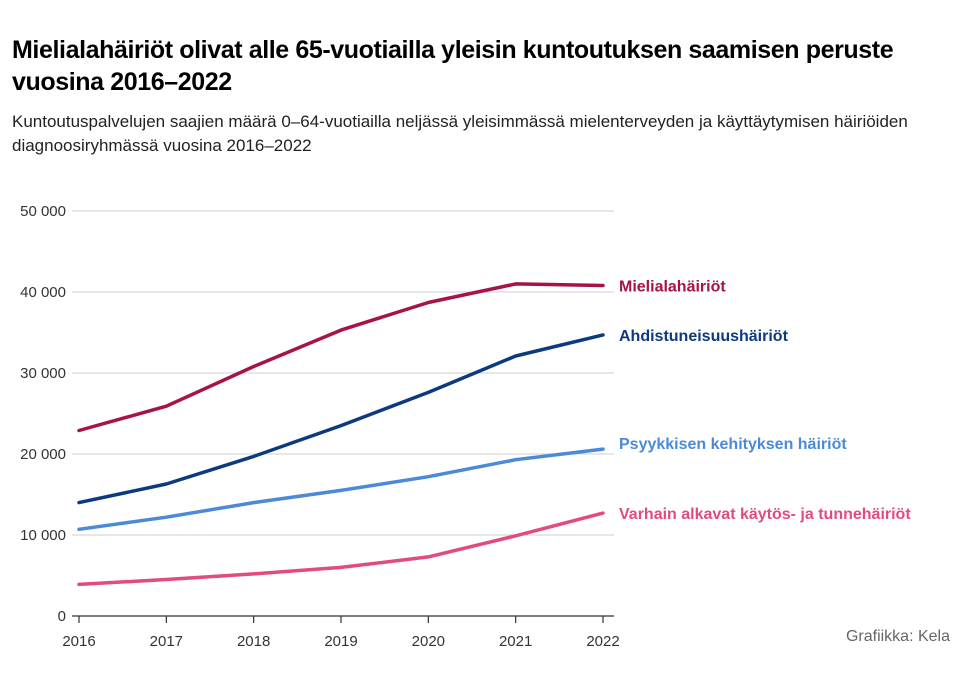 This screenshot has width=960, height=682. What do you see at coordinates (43, 535) in the screenshot?
I see `y-tick-label: 10 000` at bounding box center [43, 535].